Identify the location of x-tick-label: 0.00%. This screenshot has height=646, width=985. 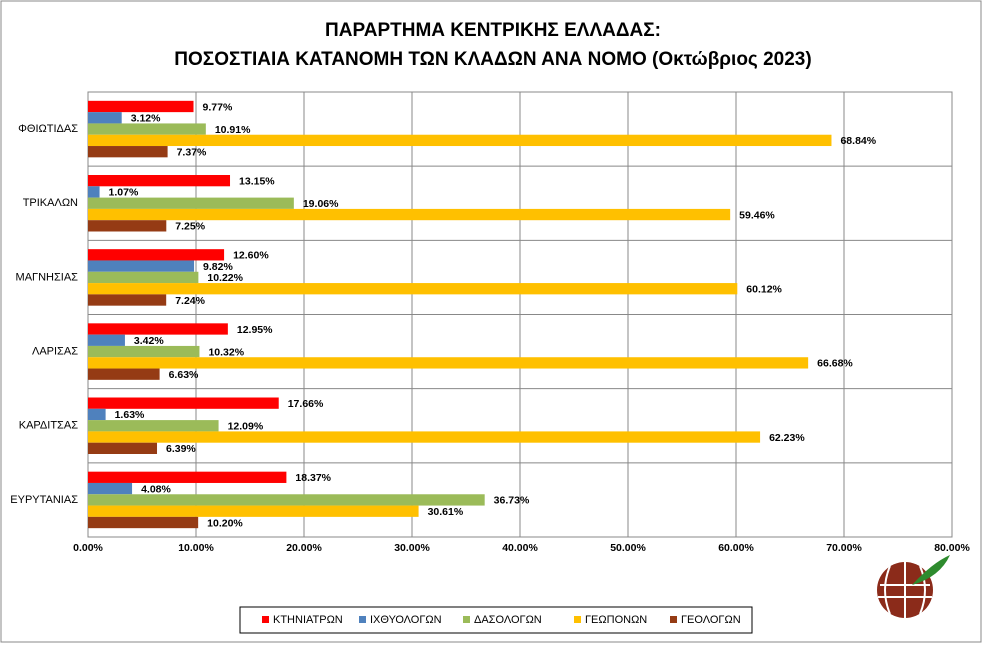
(88, 548).